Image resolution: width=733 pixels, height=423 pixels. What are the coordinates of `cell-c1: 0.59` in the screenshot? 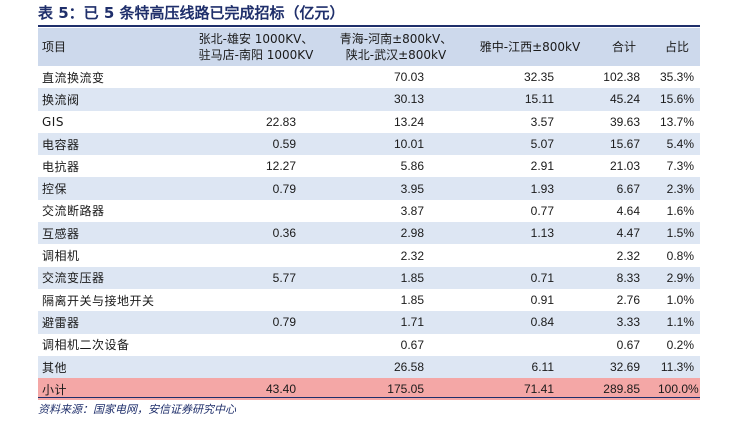 It's located at (284, 144).